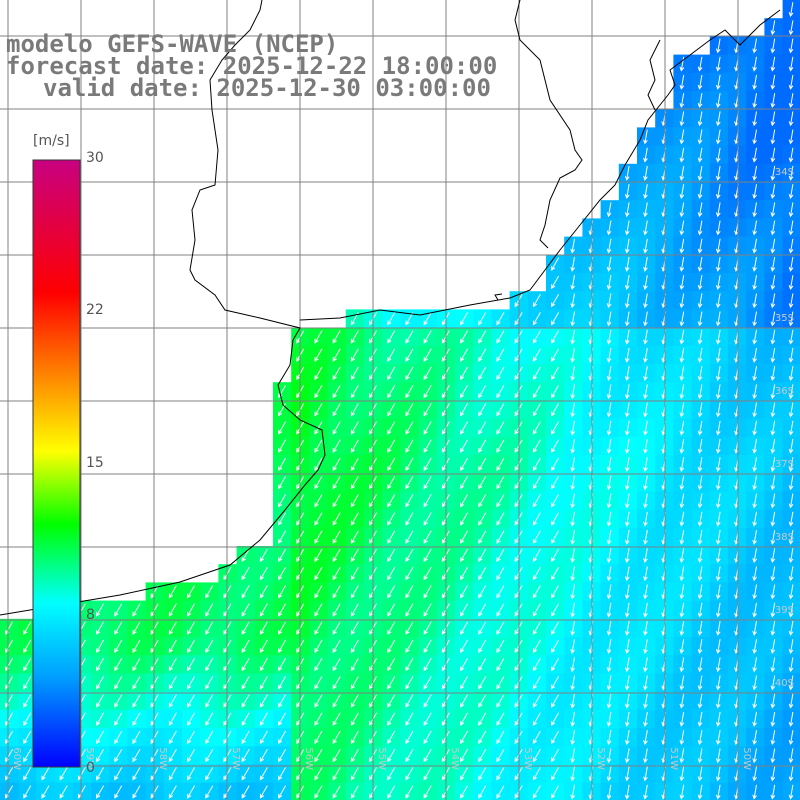  What do you see at coordinates (381, 758) in the screenshot?
I see `longitude-labels: 60W 59W 58W 57W 56W 55W 54W 53W 52W 51W 50W` at bounding box center [381, 758].